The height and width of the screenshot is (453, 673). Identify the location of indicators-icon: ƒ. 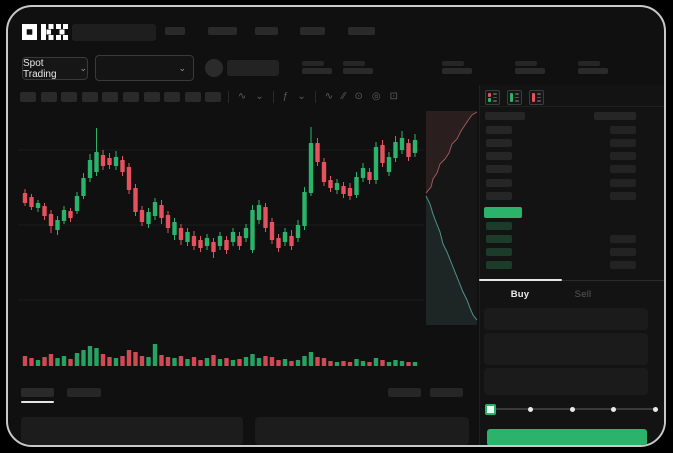
(285, 96).